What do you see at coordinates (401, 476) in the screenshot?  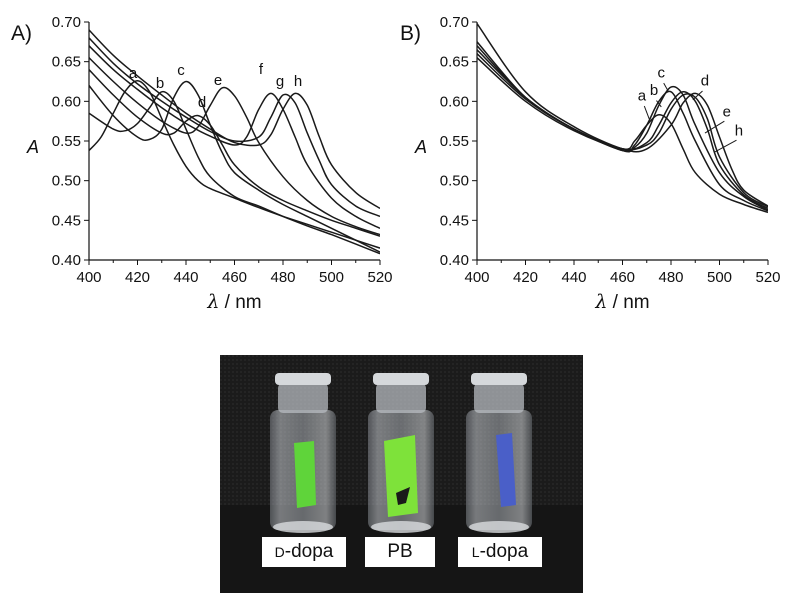 I see `strip-middle` at bounding box center [401, 476].